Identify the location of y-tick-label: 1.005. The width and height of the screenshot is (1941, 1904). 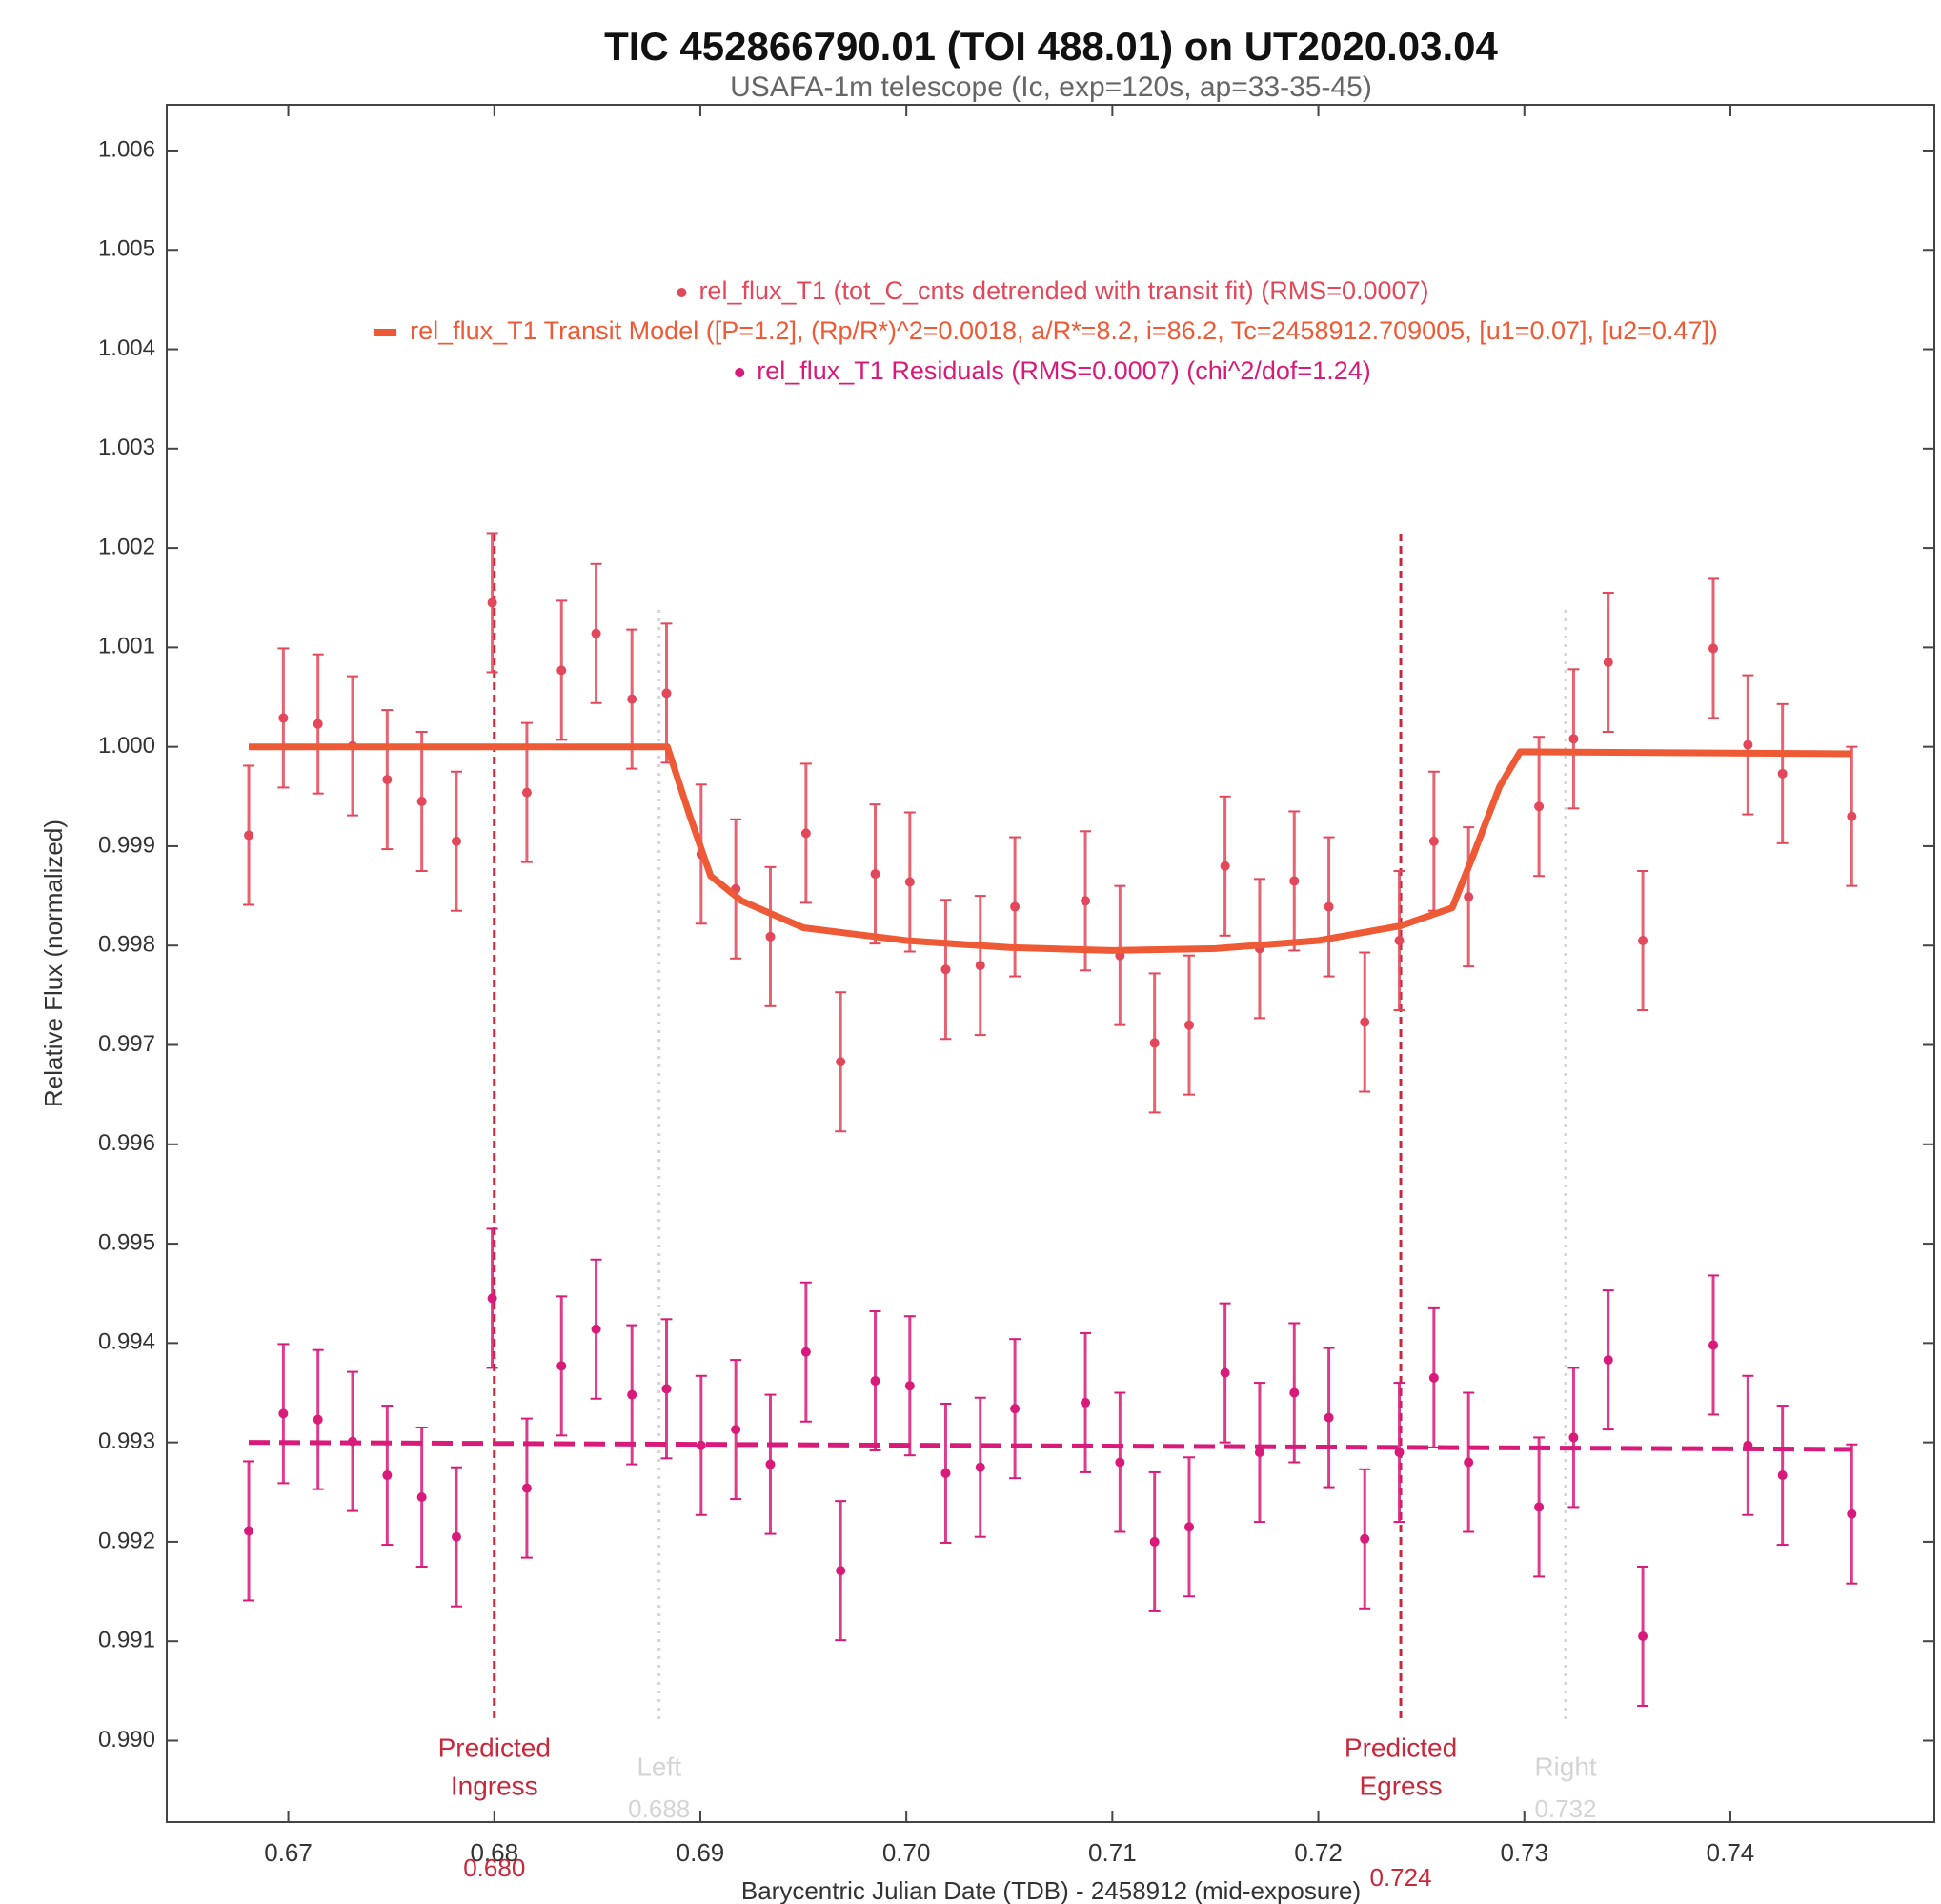
(127, 249).